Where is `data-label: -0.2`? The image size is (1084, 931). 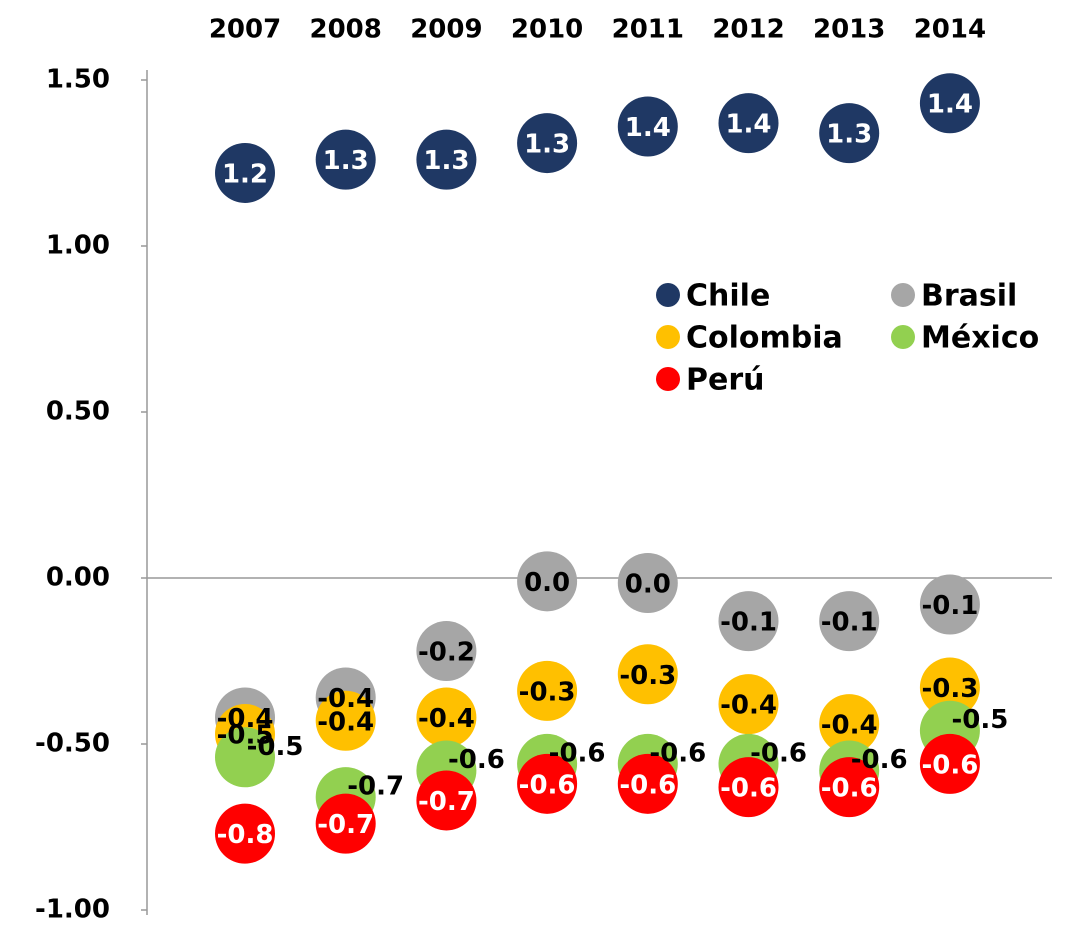
data-label: -0.2 is located at coordinates (446, 653).